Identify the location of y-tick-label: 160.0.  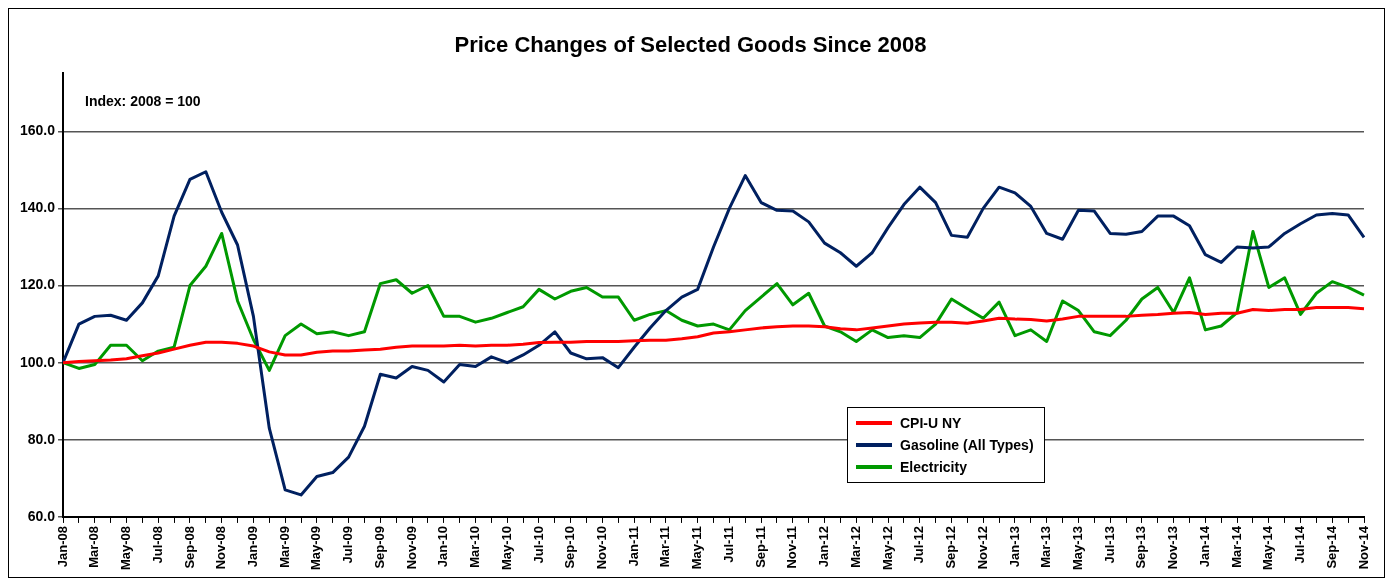
(37, 130).